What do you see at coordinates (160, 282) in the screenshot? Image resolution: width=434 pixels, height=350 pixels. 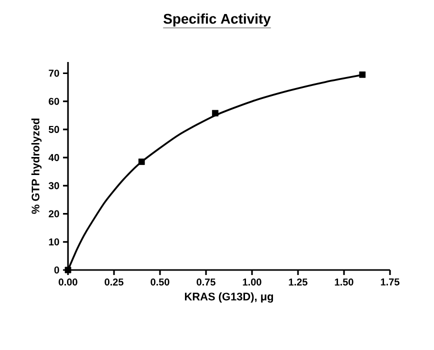 I see `x-tick-label: 0.50` at bounding box center [160, 282].